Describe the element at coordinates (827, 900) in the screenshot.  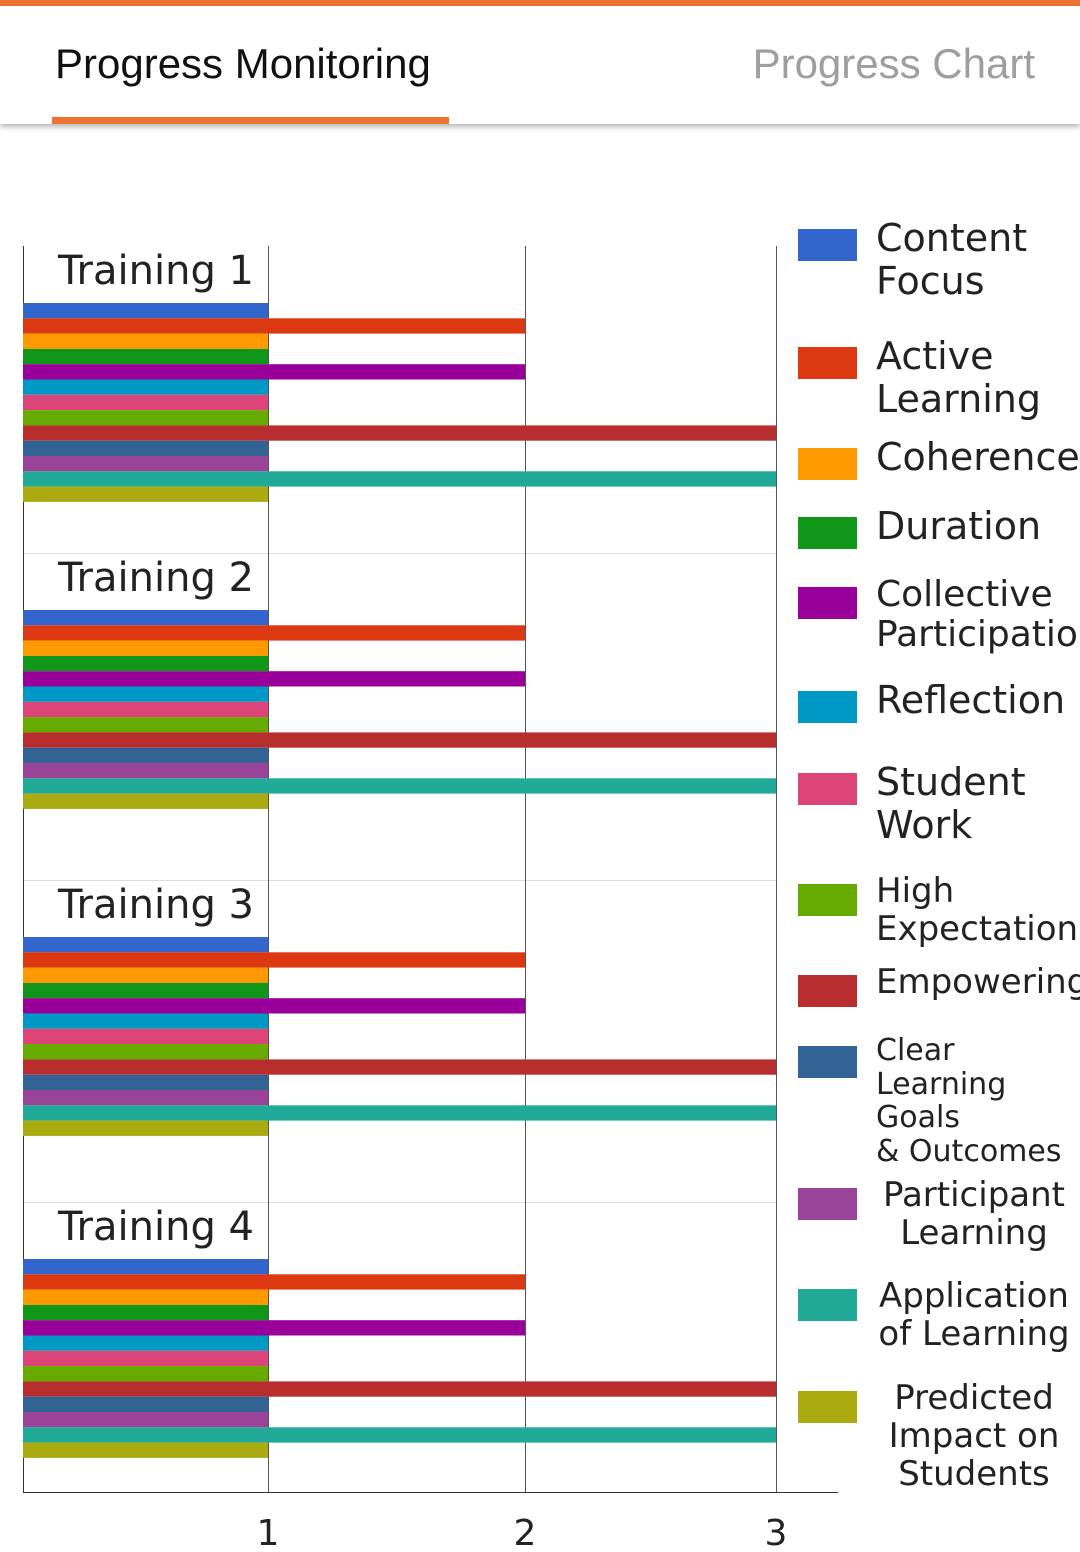
I see `legend-swatch-high-expectations` at that location.